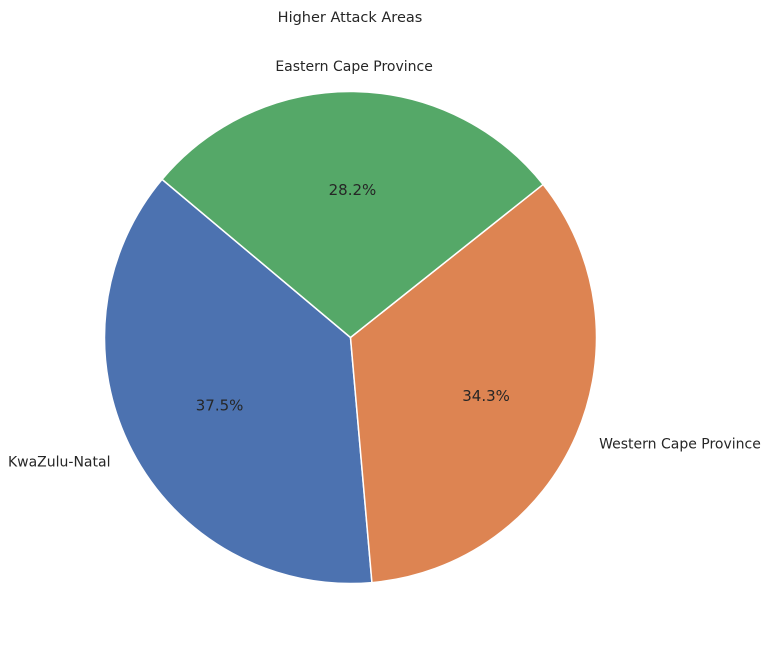 This screenshot has width=770, height=656. Describe the element at coordinates (220, 406) in the screenshot. I see `slice-percent-label: 37.5%` at that location.